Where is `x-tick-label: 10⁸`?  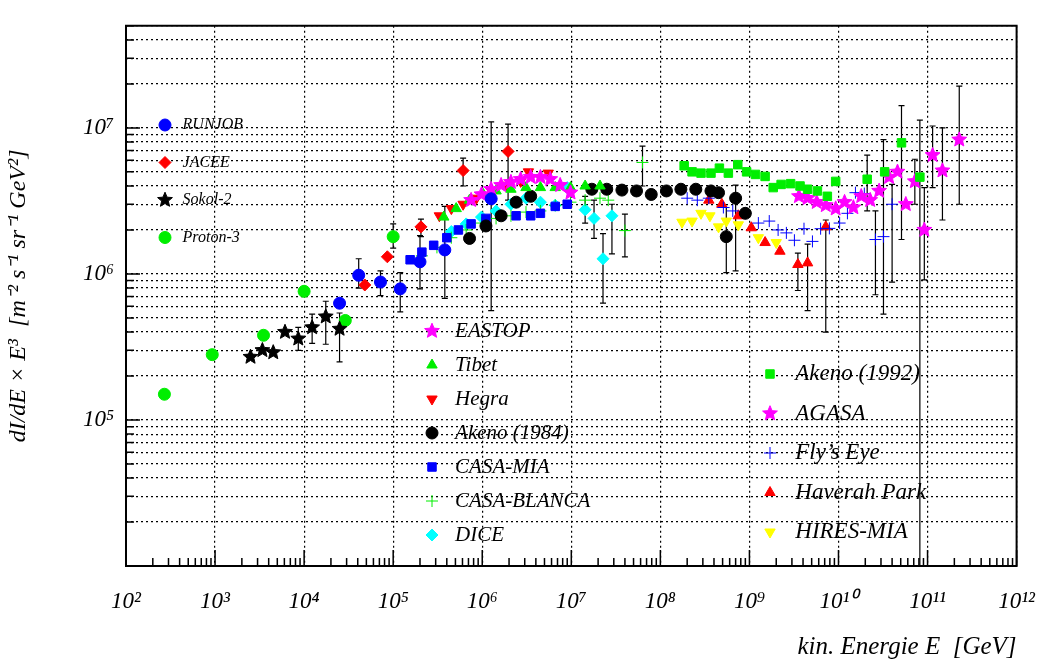
x-tick-label: 10⁸ is located at coordinates (660, 600).